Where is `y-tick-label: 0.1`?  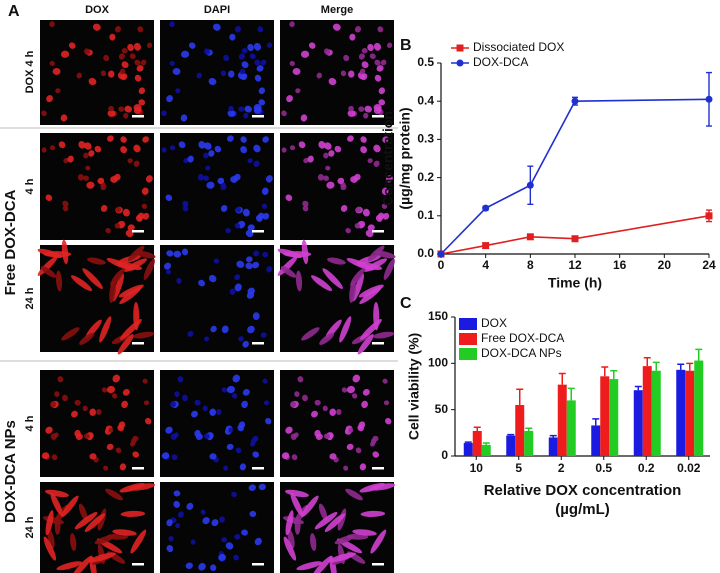 y-tick-label: 0.1 is located at coordinates (425, 215).